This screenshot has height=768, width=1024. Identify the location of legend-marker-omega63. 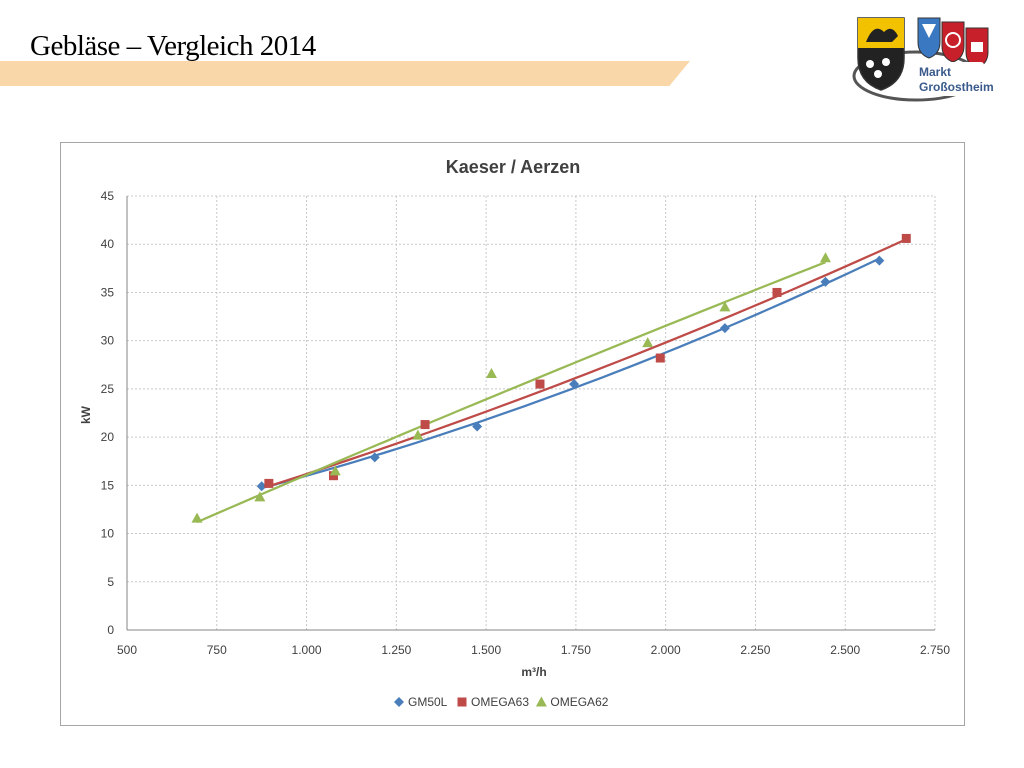
(462, 702).